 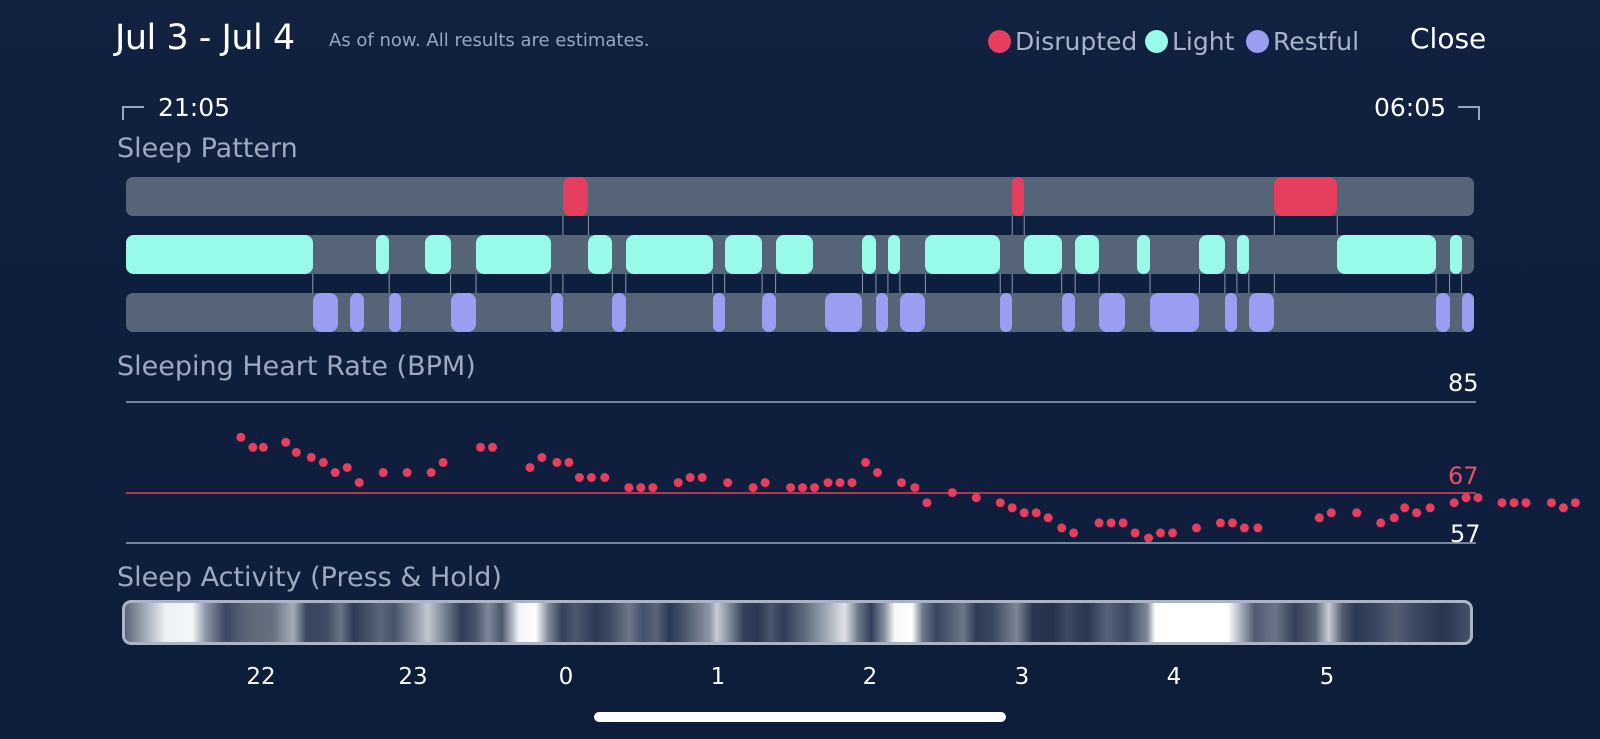 I want to click on light-track, so click(x=800, y=254).